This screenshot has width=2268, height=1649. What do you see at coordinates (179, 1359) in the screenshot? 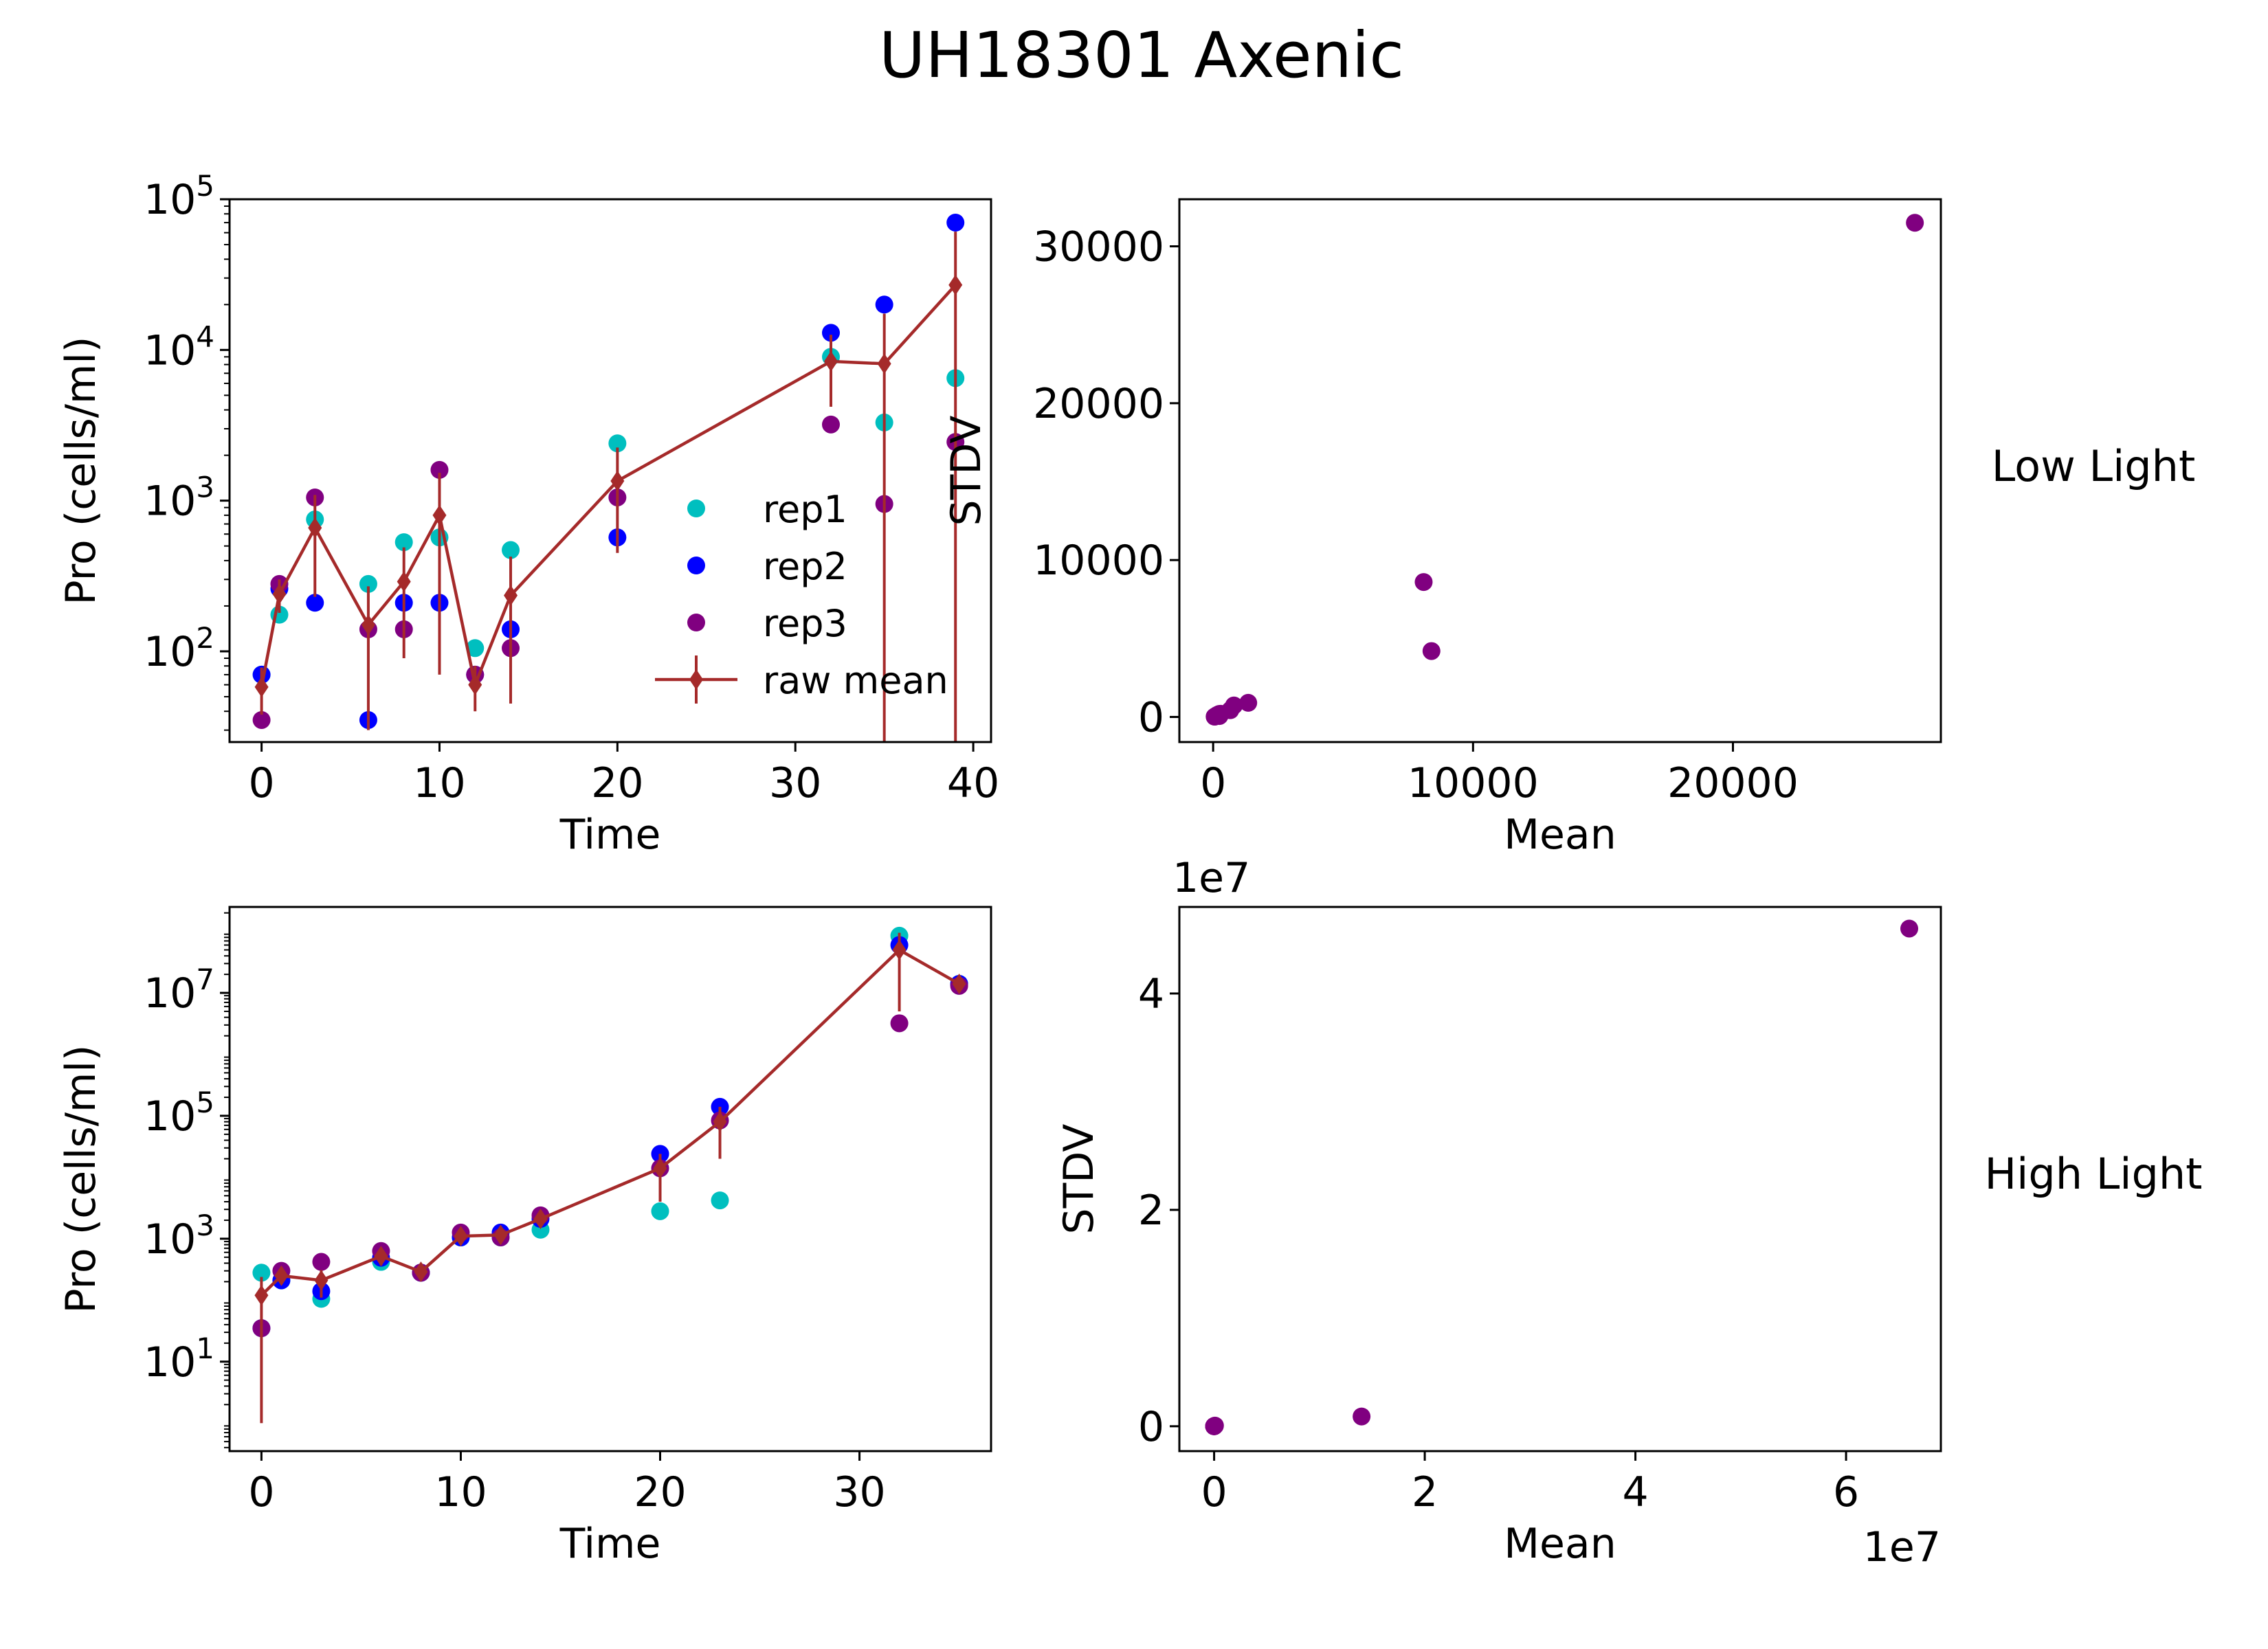
I see `y-tick-label: 10¹` at bounding box center [179, 1359].